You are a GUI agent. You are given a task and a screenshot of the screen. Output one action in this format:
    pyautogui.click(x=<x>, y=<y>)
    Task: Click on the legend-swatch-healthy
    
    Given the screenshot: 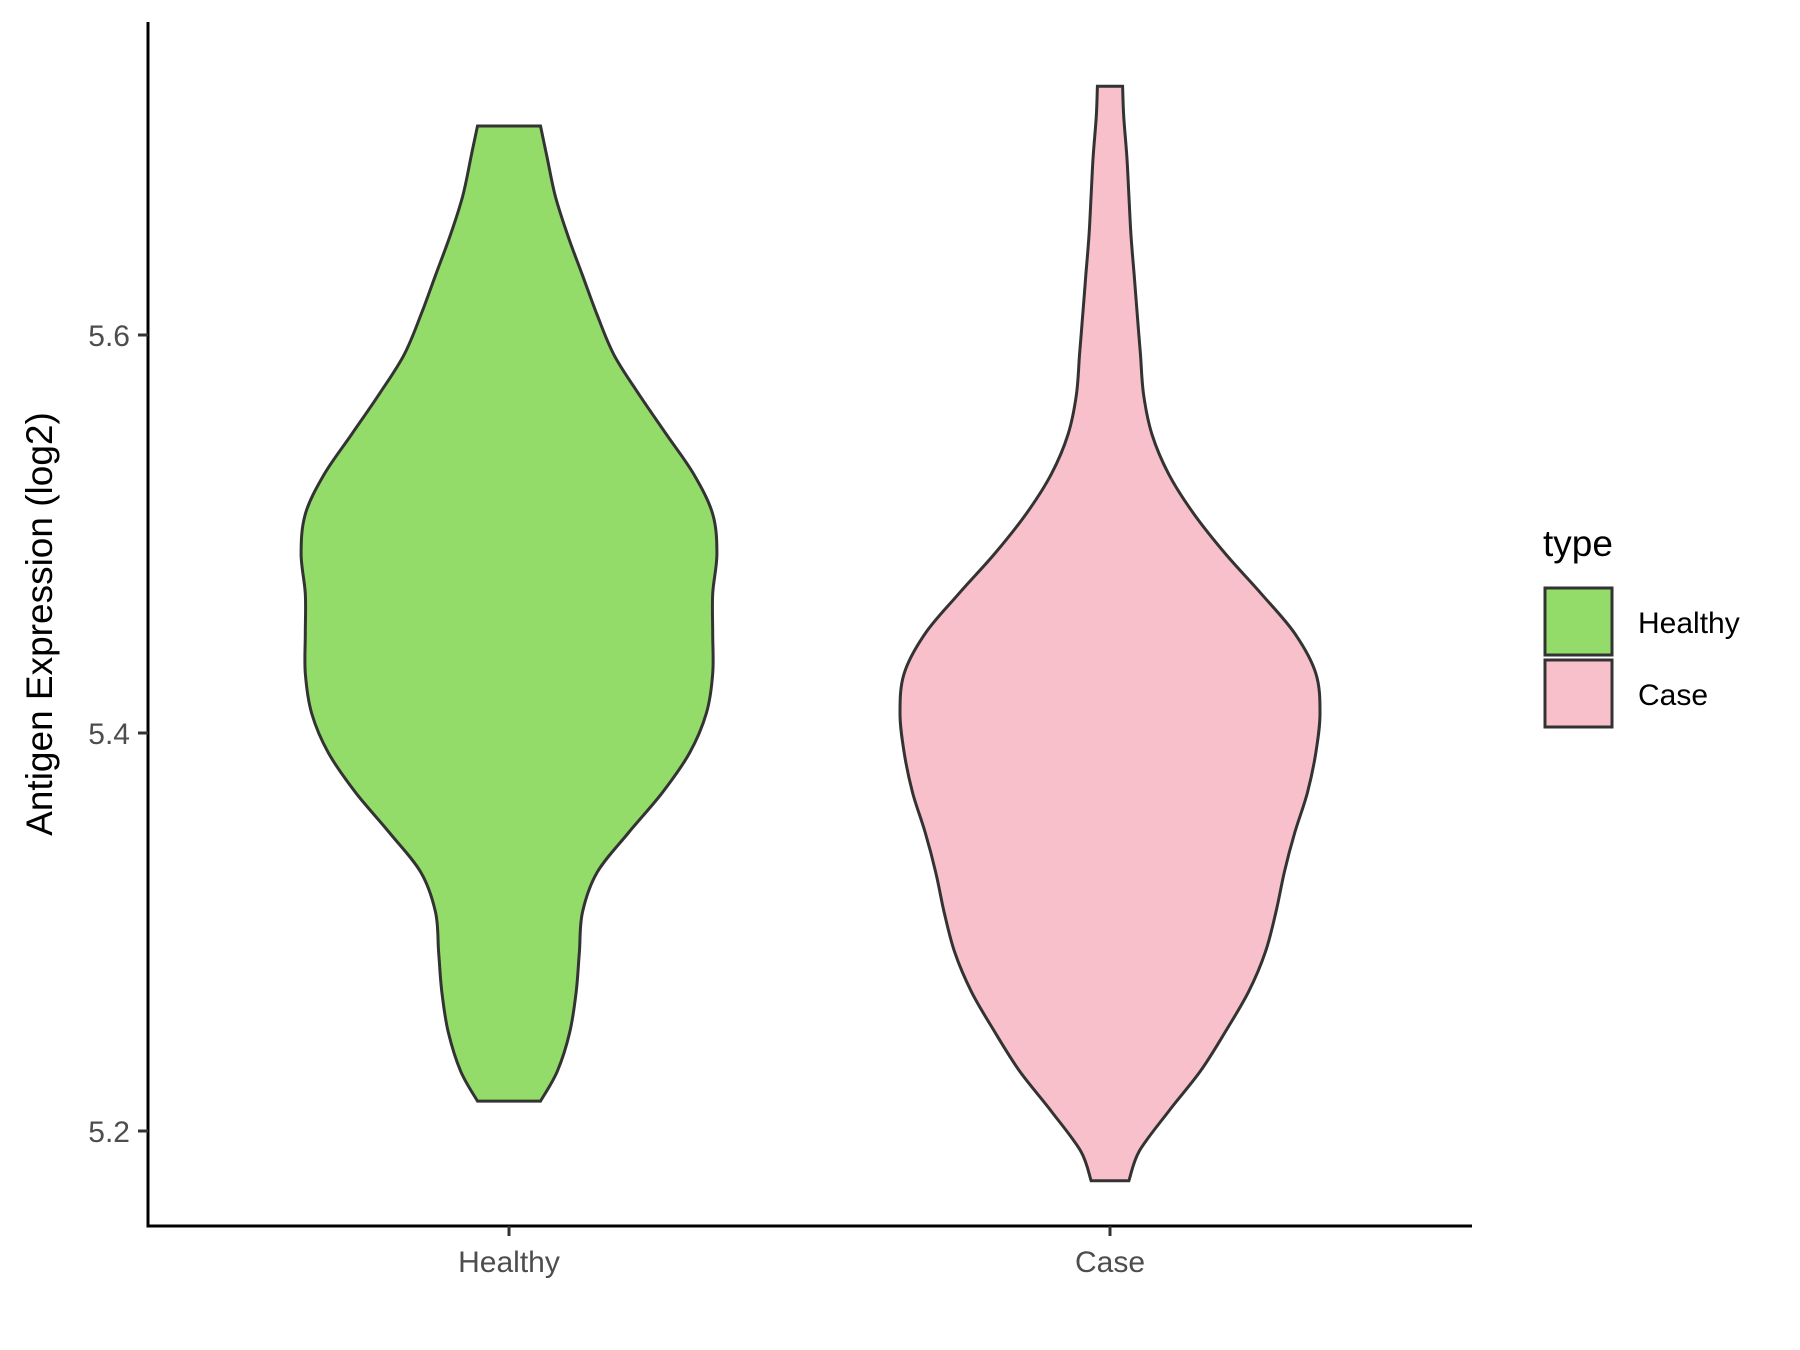 What is the action you would take?
    pyautogui.click(x=1578, y=621)
    